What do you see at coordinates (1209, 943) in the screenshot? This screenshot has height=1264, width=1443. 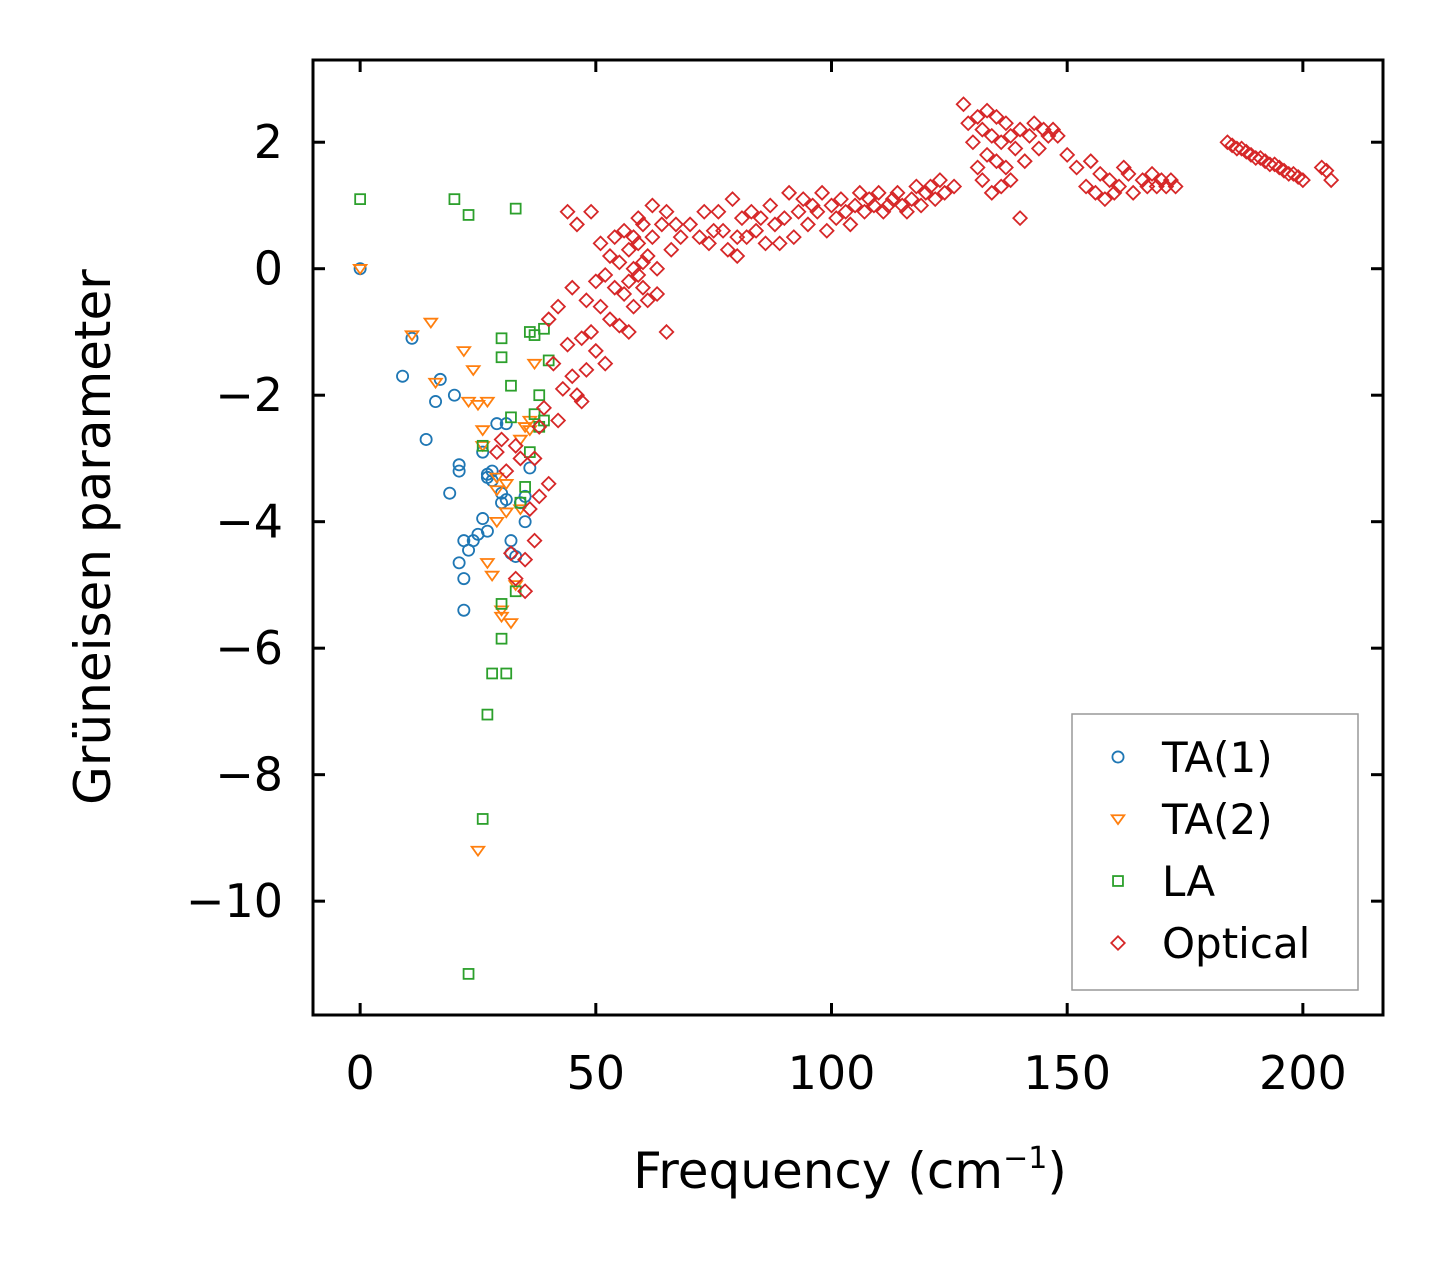 I see `legend-entry: Optical` at bounding box center [1209, 943].